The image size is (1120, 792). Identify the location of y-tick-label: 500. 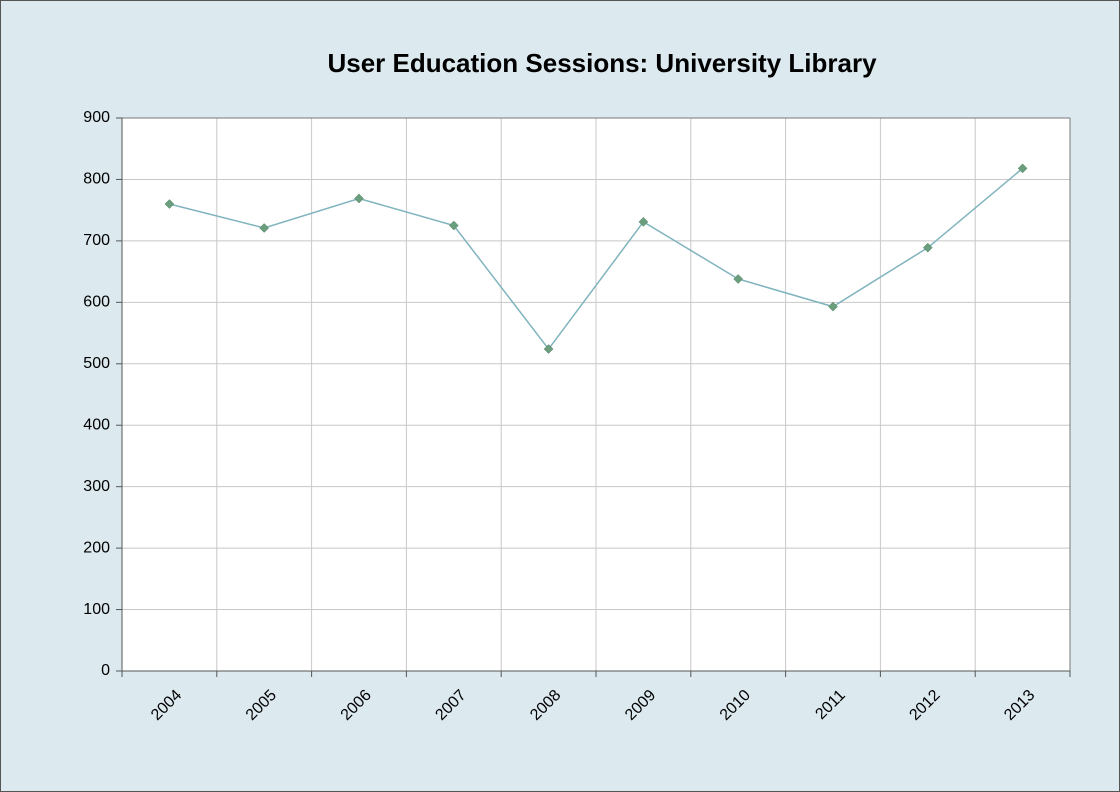
(96, 363).